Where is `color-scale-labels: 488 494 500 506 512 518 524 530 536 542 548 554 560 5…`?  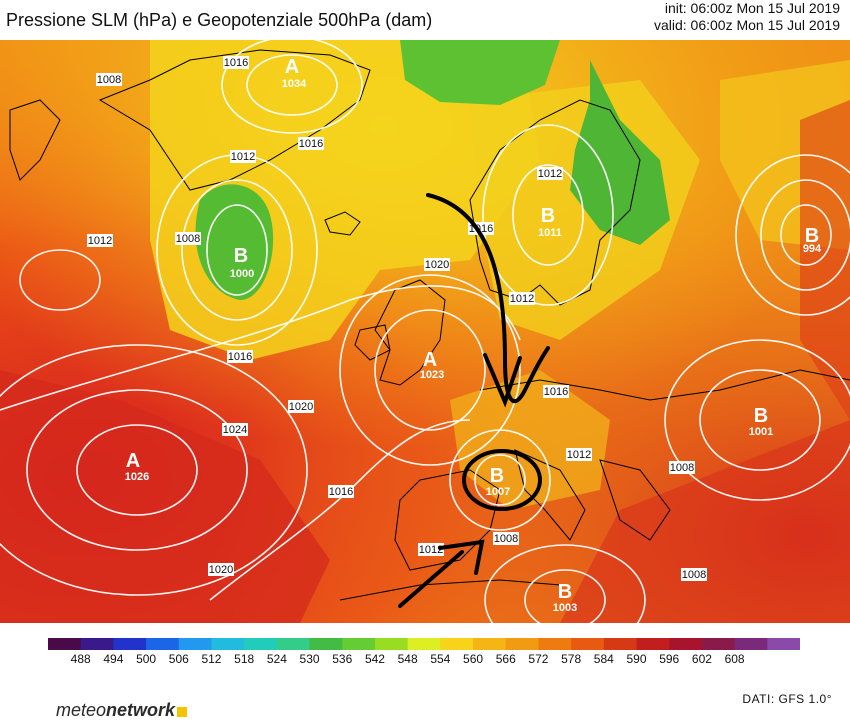
color-scale-labels: 488 494 500 506 512 518 524 530 536 542 548 554 560 5… is located at coordinates (424, 660).